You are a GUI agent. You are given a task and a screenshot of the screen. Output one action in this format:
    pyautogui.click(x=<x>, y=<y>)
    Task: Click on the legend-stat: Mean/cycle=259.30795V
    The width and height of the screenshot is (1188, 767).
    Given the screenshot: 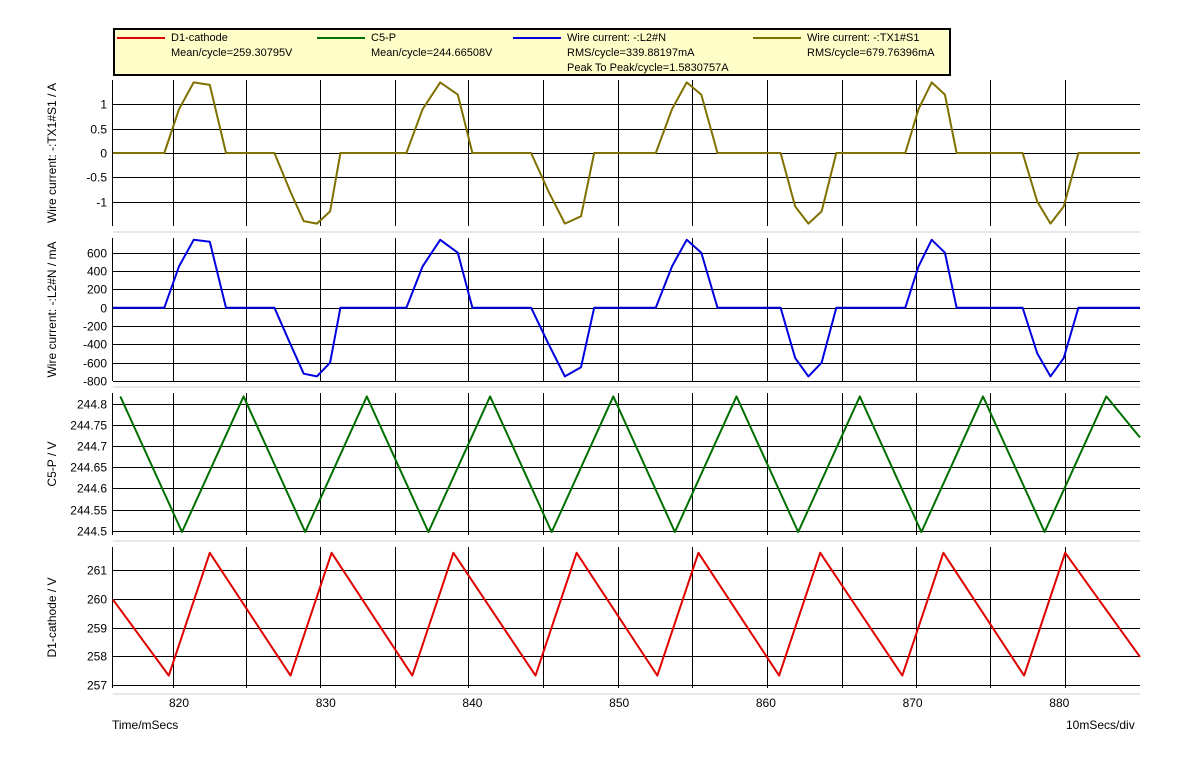 What is the action you would take?
    pyautogui.click(x=232, y=53)
    